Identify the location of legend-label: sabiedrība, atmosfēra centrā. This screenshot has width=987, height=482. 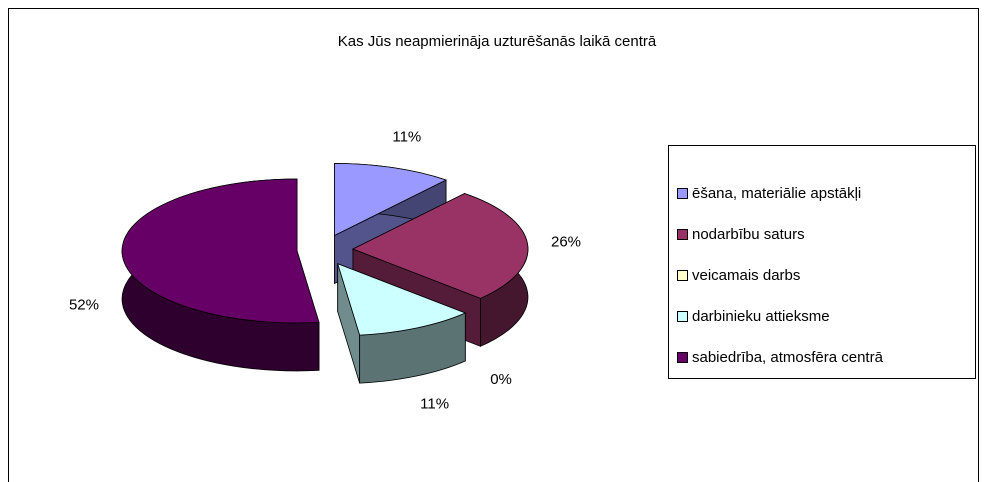
(788, 357).